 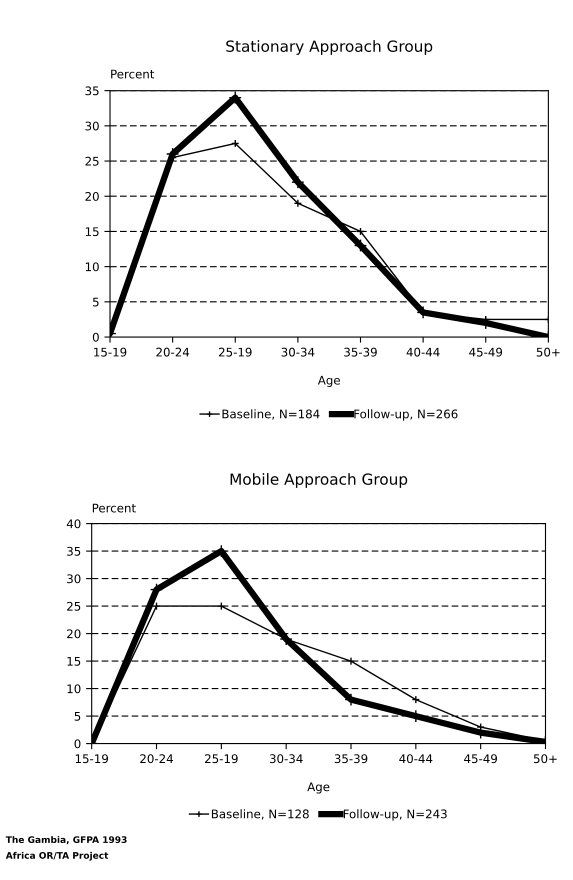 I want to click on legend-label: Baseline, N=128, so click(x=260, y=814).